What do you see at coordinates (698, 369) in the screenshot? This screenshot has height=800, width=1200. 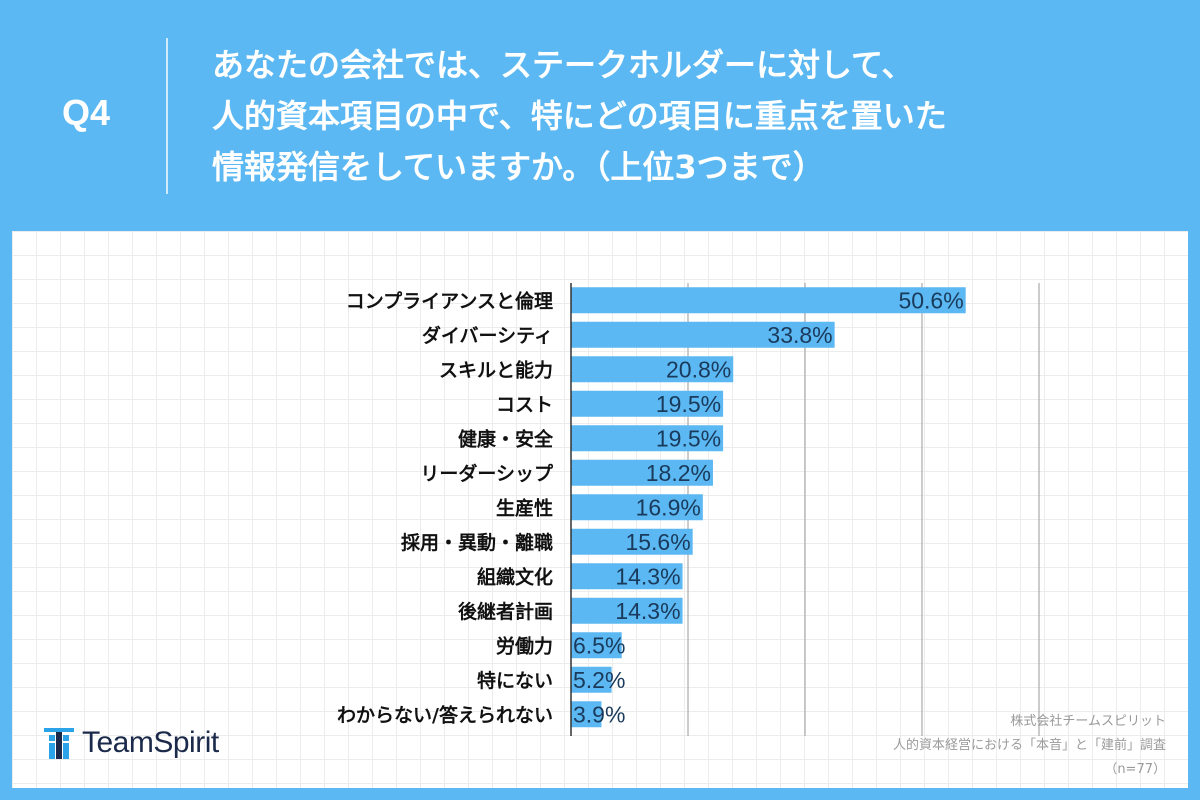 I see `value-label: 20.8%` at bounding box center [698, 369].